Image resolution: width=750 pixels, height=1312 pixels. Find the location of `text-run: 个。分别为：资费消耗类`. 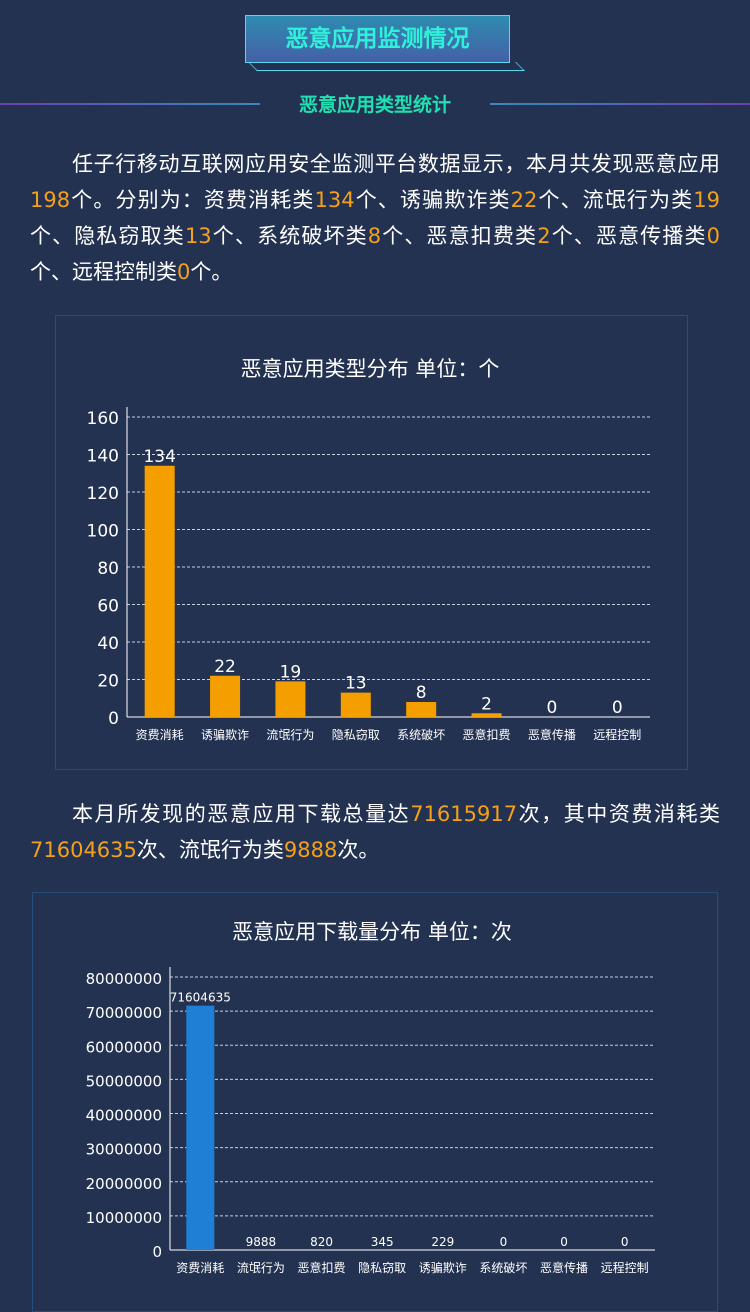

text-run: 个。分别为：资费消耗类 is located at coordinates (192, 200).